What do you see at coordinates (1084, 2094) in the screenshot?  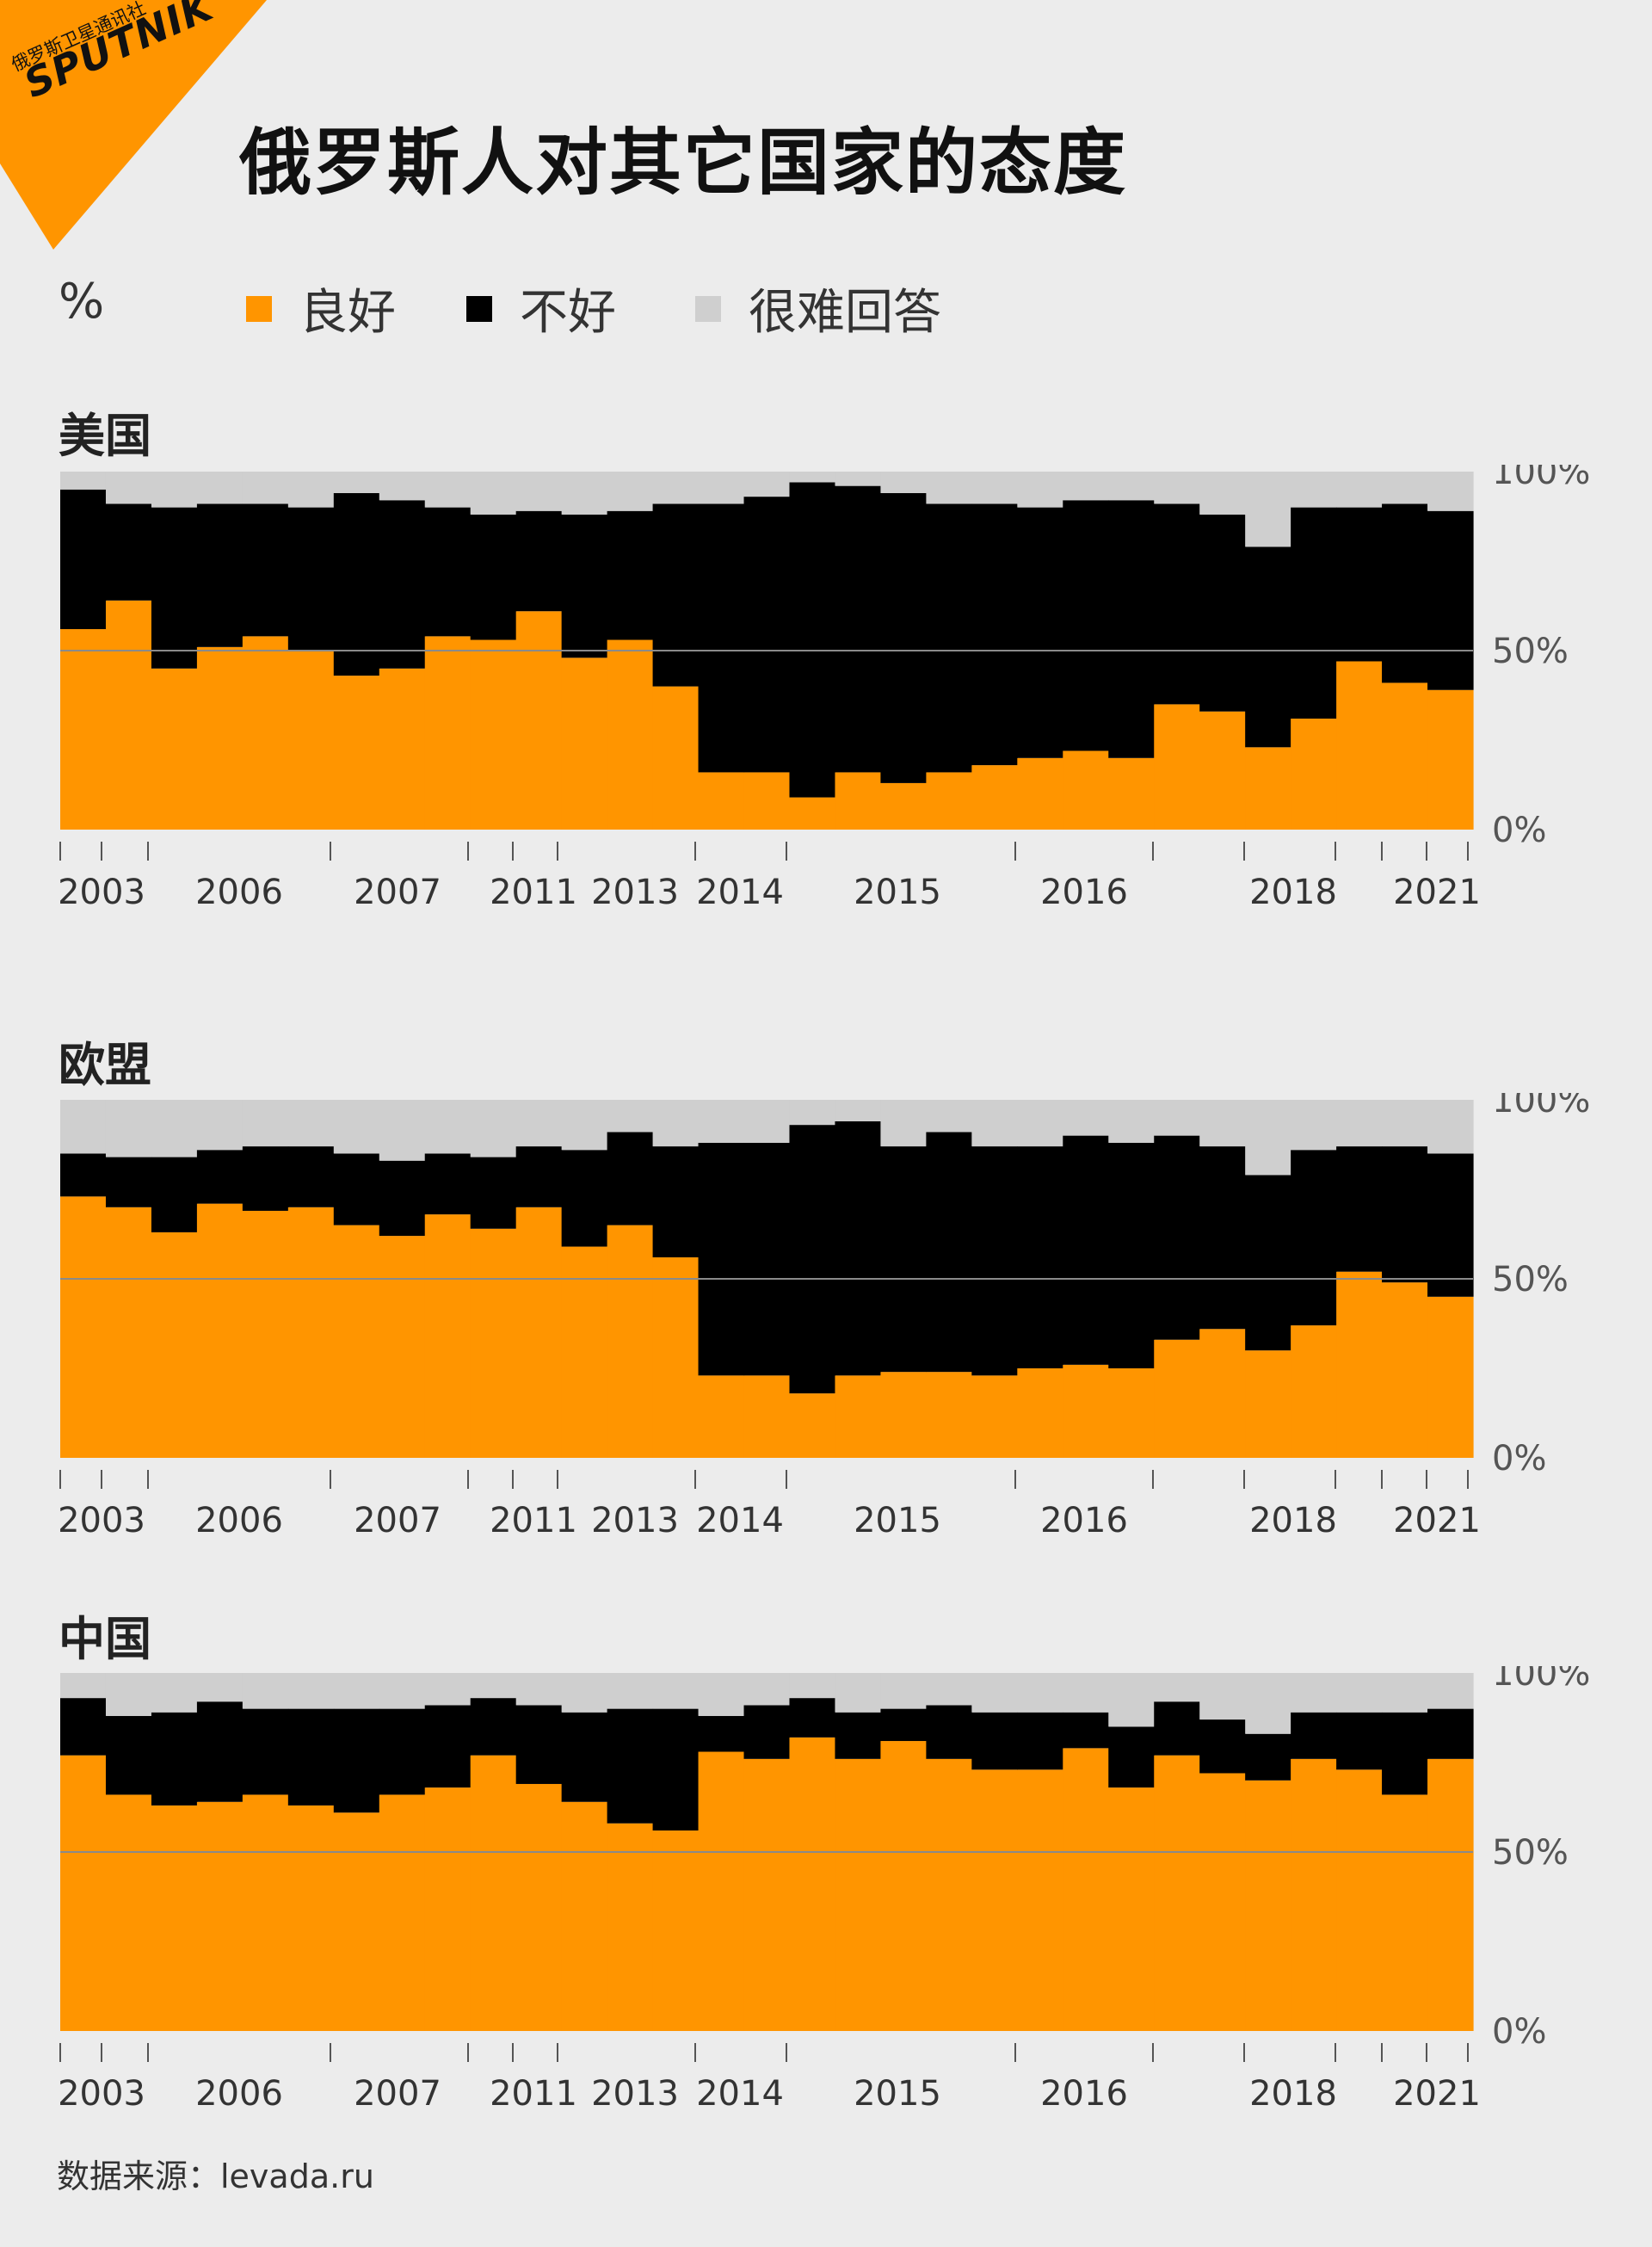 I see `x-tick-label: 2016` at bounding box center [1084, 2094].